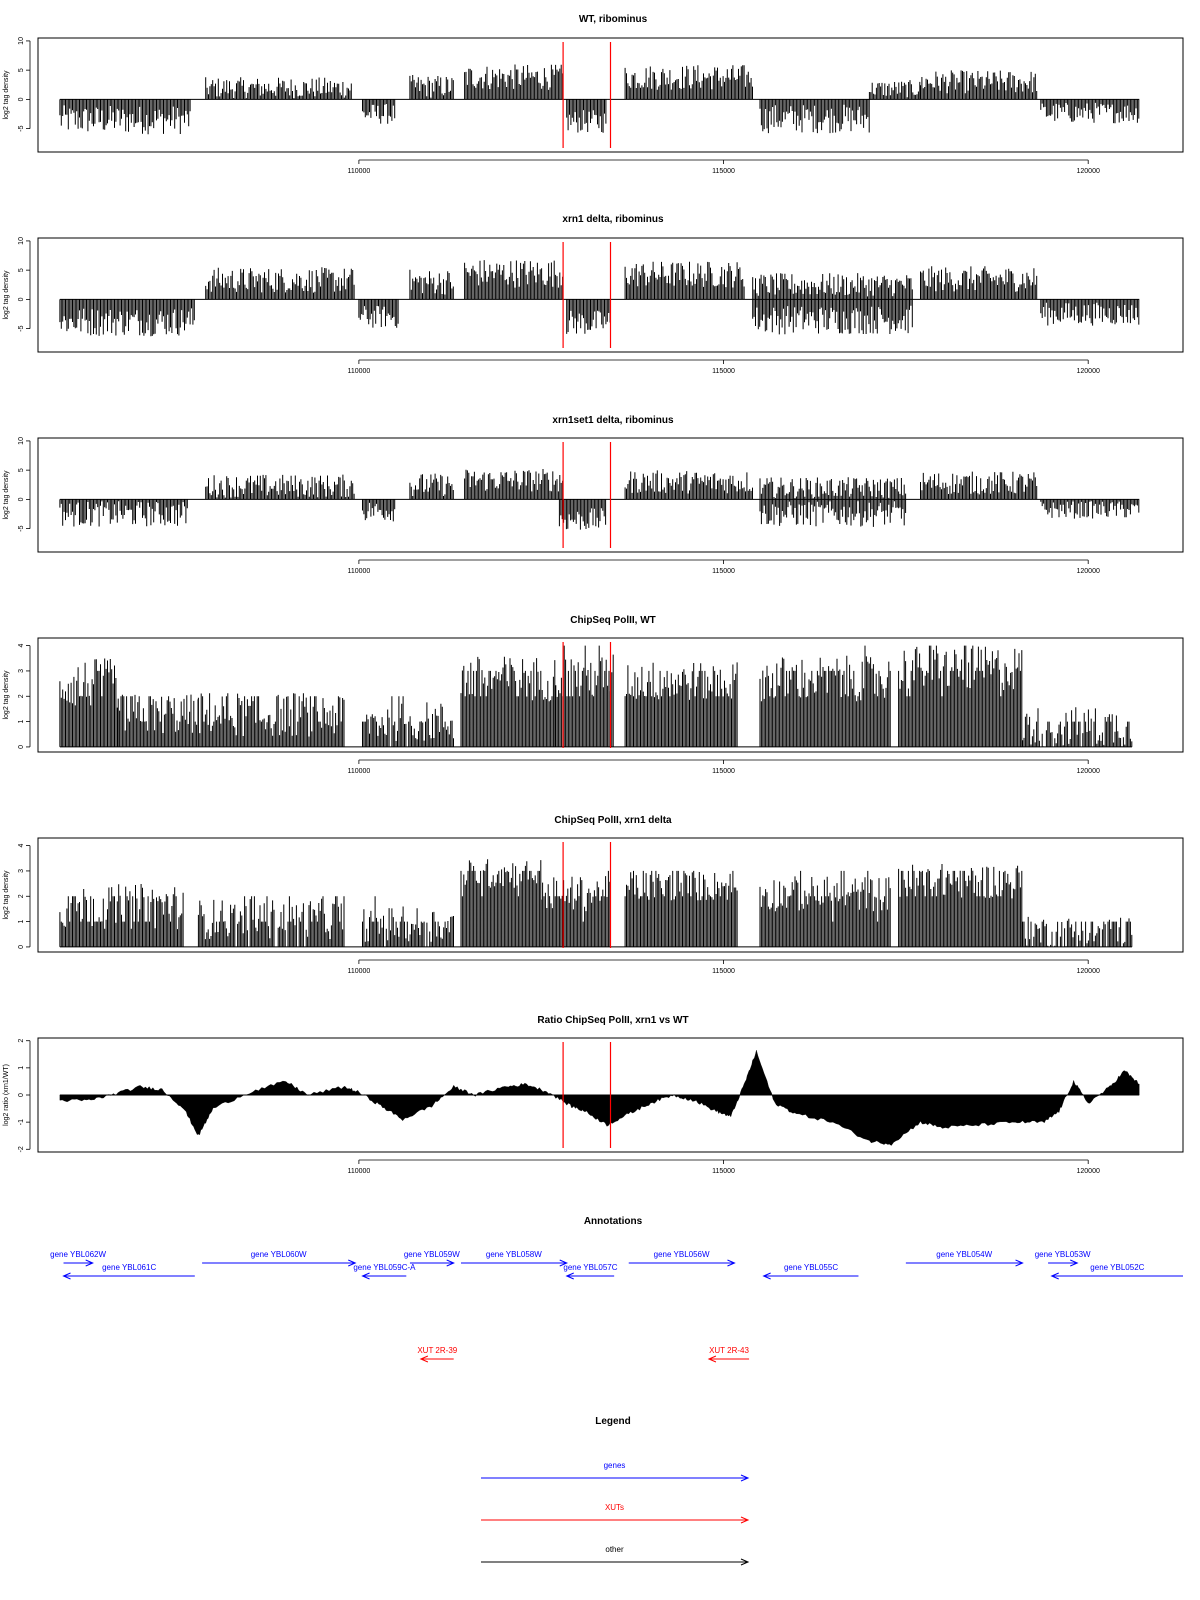  I want to click on feature-label: gene YBL060W, so click(279, 1254).